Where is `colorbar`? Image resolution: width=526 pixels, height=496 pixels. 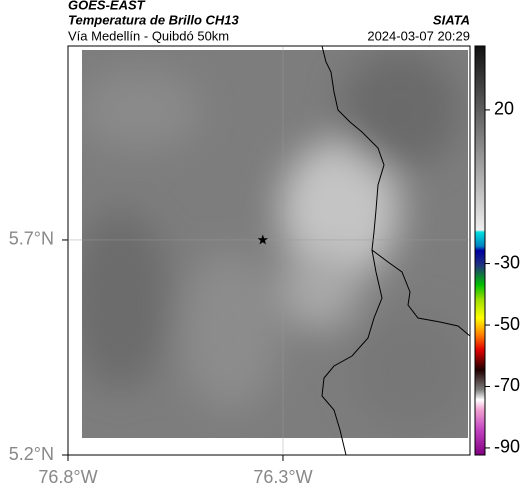
colorbar is located at coordinates (480, 250).